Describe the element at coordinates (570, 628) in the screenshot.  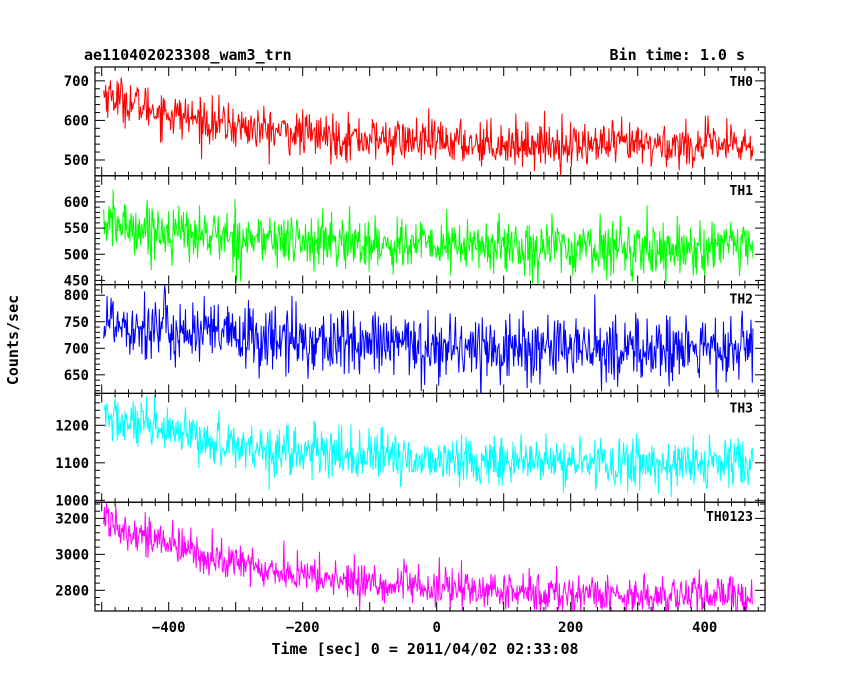
I see `x-tick-label: 200` at that location.